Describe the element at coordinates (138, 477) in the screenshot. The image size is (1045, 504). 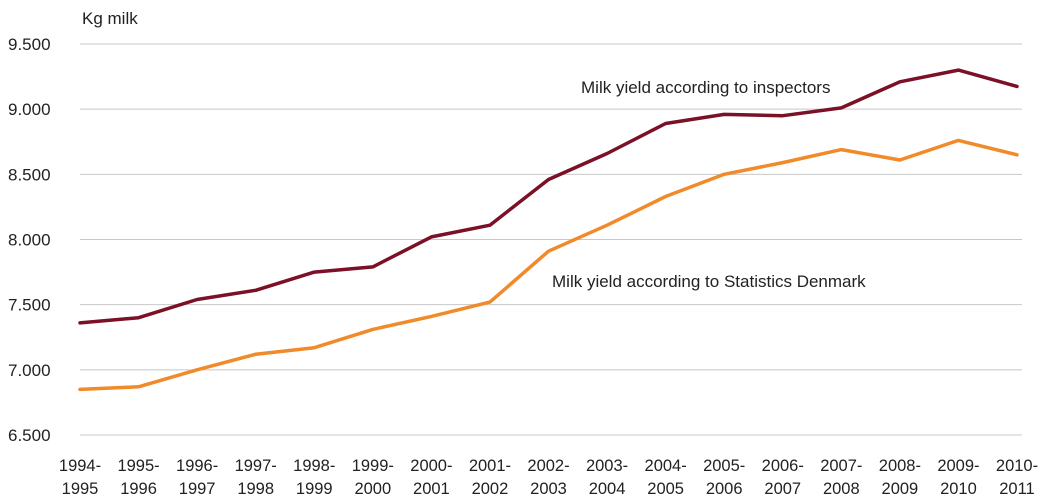
I see `x-tick-label: 1995-1996` at that location.